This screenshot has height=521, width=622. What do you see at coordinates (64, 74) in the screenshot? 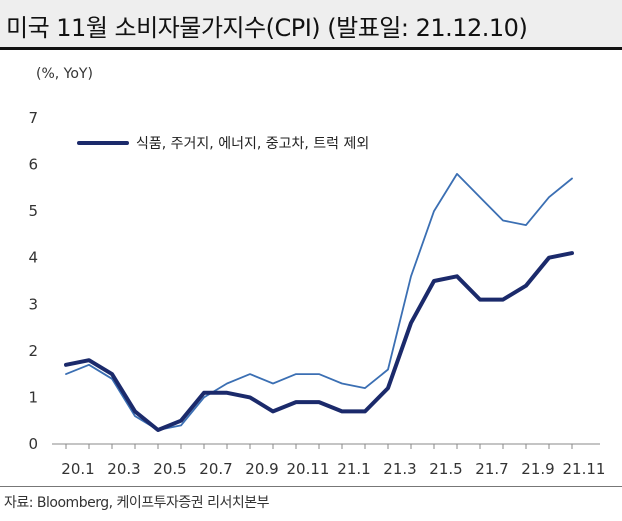
I see `y-axis-unit-label: (%, YoY)` at bounding box center [64, 74].